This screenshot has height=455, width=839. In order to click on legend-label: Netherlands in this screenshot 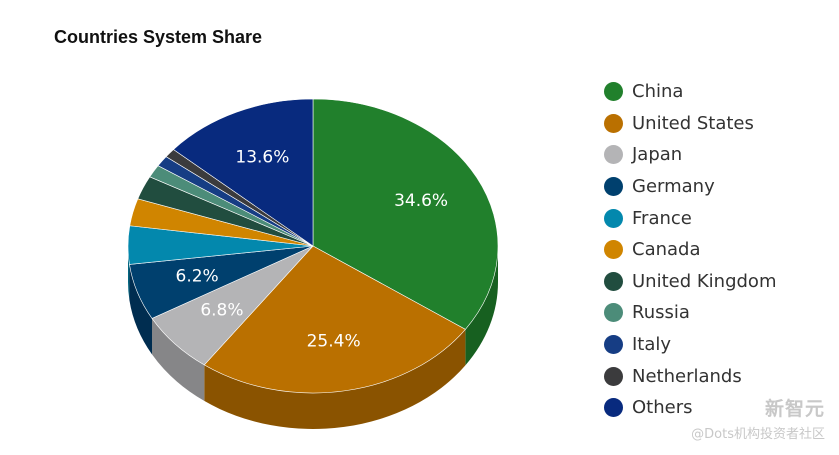, I will do `click(687, 376)`.